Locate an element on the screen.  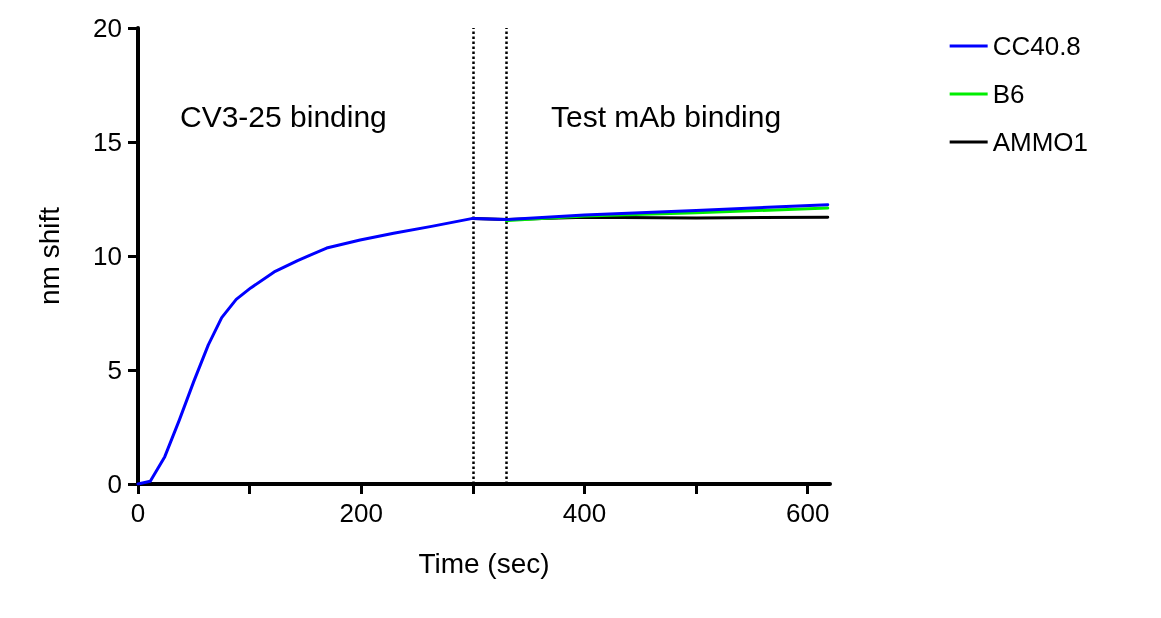
y-axis-title: nm shift is located at coordinates (49, 256).